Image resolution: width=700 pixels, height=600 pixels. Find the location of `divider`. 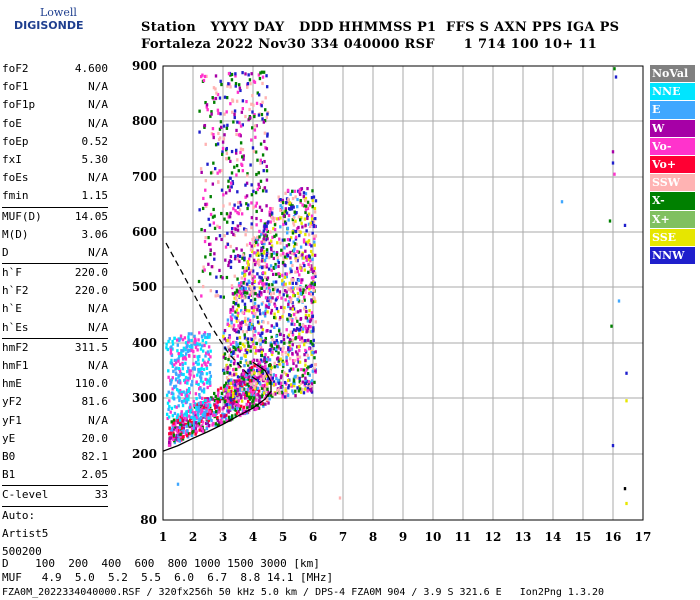

divider is located at coordinates (55, 506).